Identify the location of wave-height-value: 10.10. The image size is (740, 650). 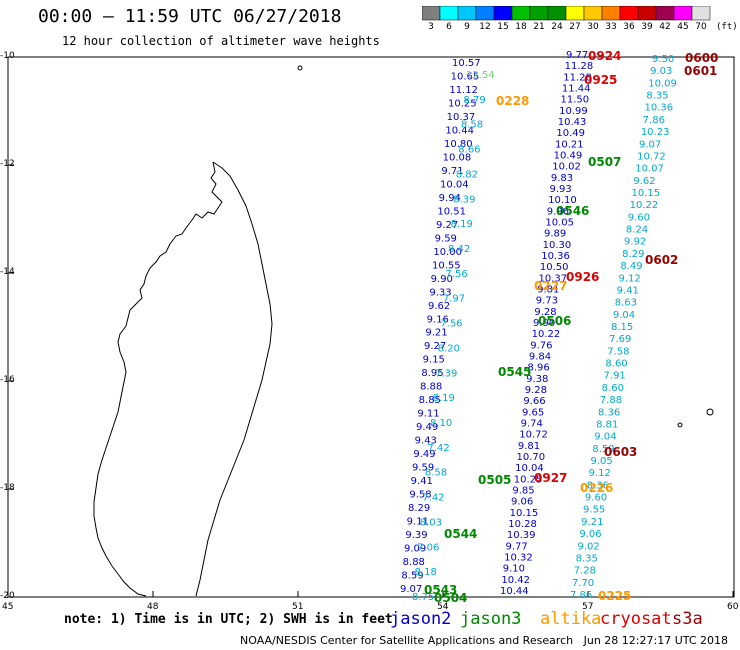
(562, 200).